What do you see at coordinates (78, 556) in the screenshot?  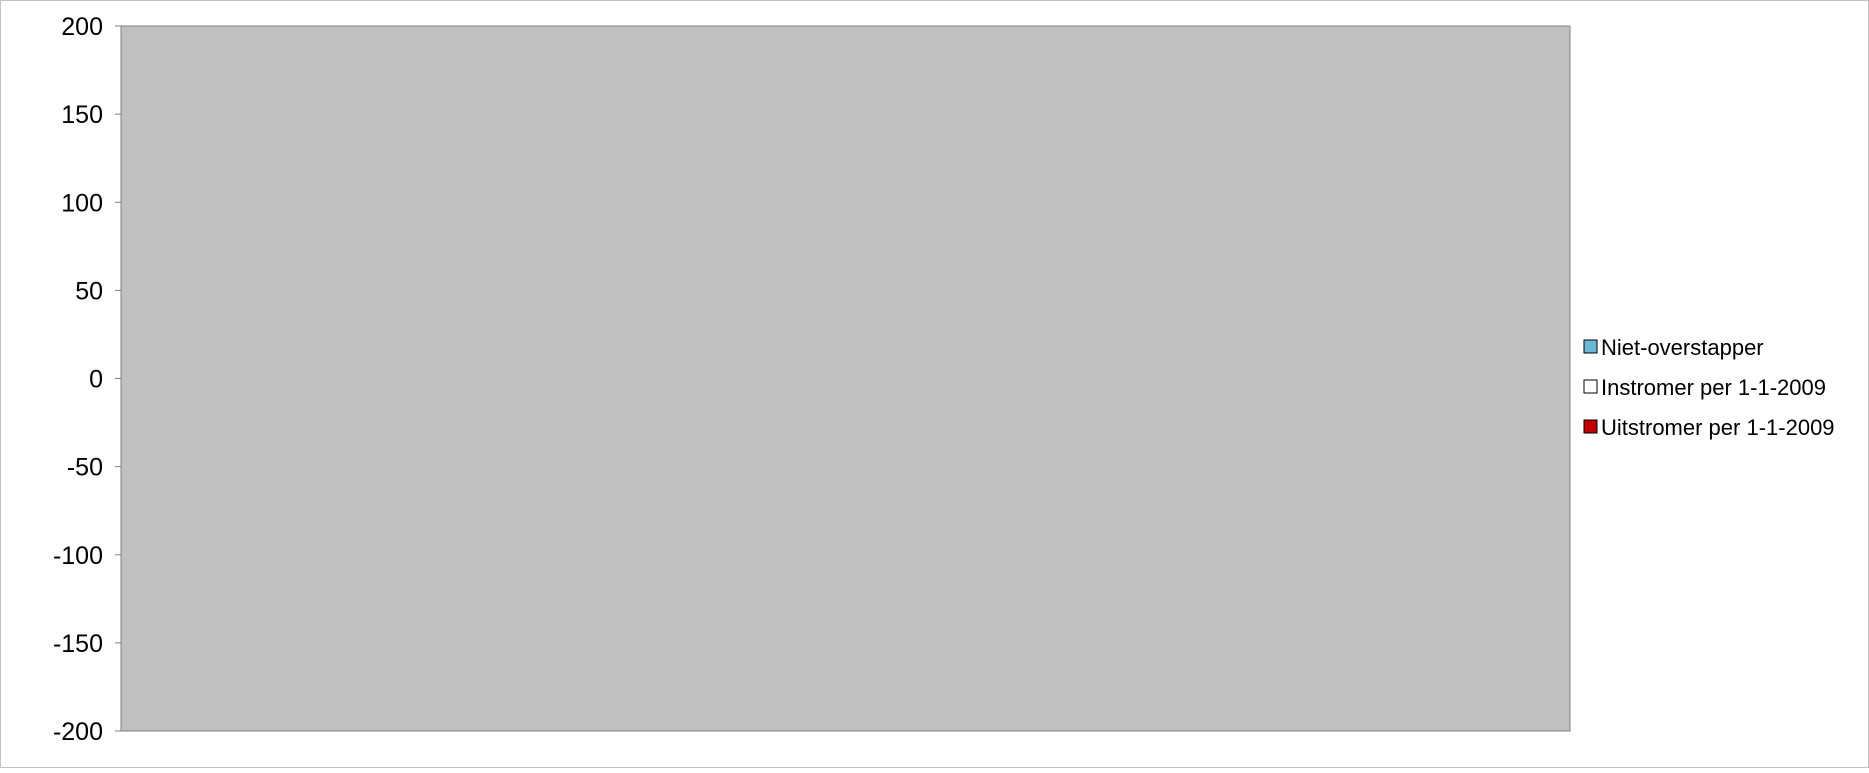 I see `y-tick-label: -100` at bounding box center [78, 556].